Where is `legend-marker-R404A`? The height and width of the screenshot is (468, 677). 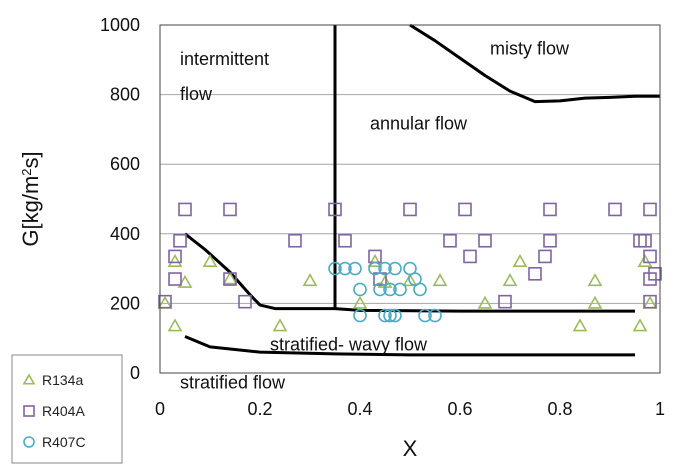 legend-marker-R404A is located at coordinates (29, 411).